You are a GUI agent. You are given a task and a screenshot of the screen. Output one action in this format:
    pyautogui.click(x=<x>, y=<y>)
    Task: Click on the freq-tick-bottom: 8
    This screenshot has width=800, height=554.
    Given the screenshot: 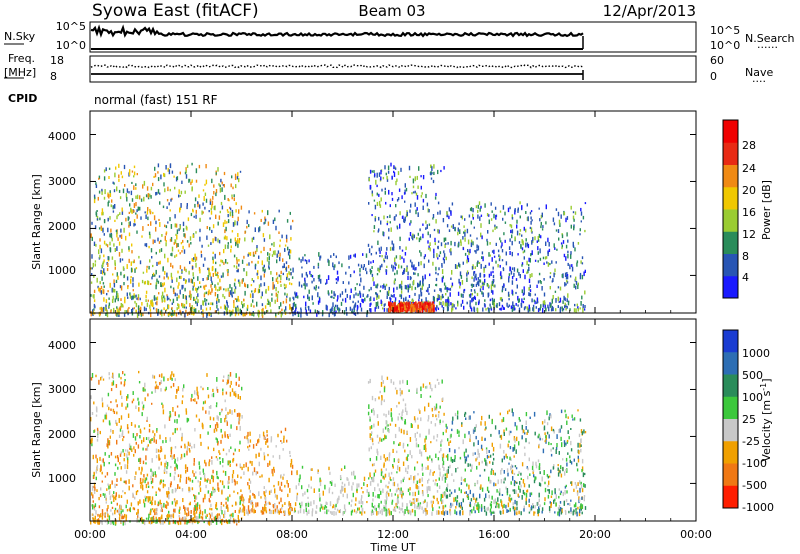 What is the action you would take?
    pyautogui.click(x=53, y=76)
    